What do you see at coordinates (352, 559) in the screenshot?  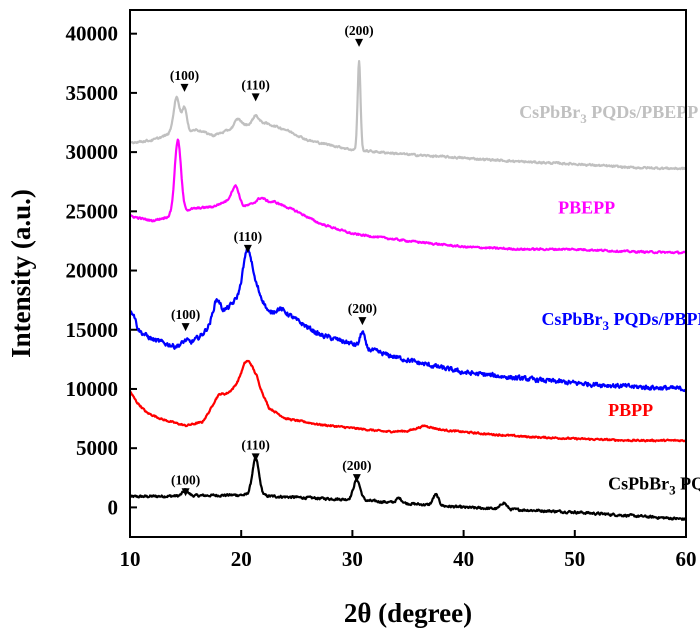 I see `x-tick-label: 30` at bounding box center [352, 559].